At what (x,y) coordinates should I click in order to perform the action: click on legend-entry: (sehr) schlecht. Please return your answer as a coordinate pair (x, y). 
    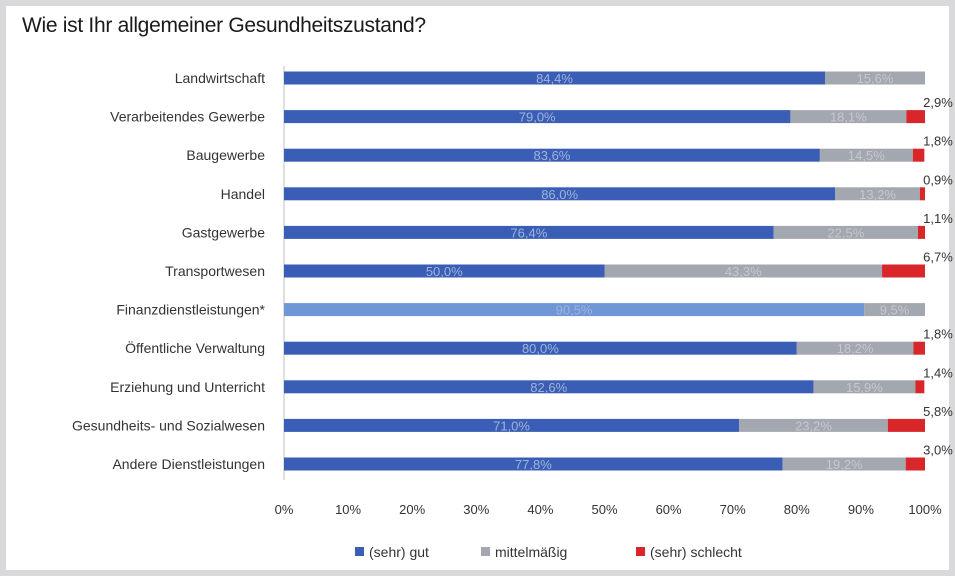
    Looking at the image, I should click on (696, 552).